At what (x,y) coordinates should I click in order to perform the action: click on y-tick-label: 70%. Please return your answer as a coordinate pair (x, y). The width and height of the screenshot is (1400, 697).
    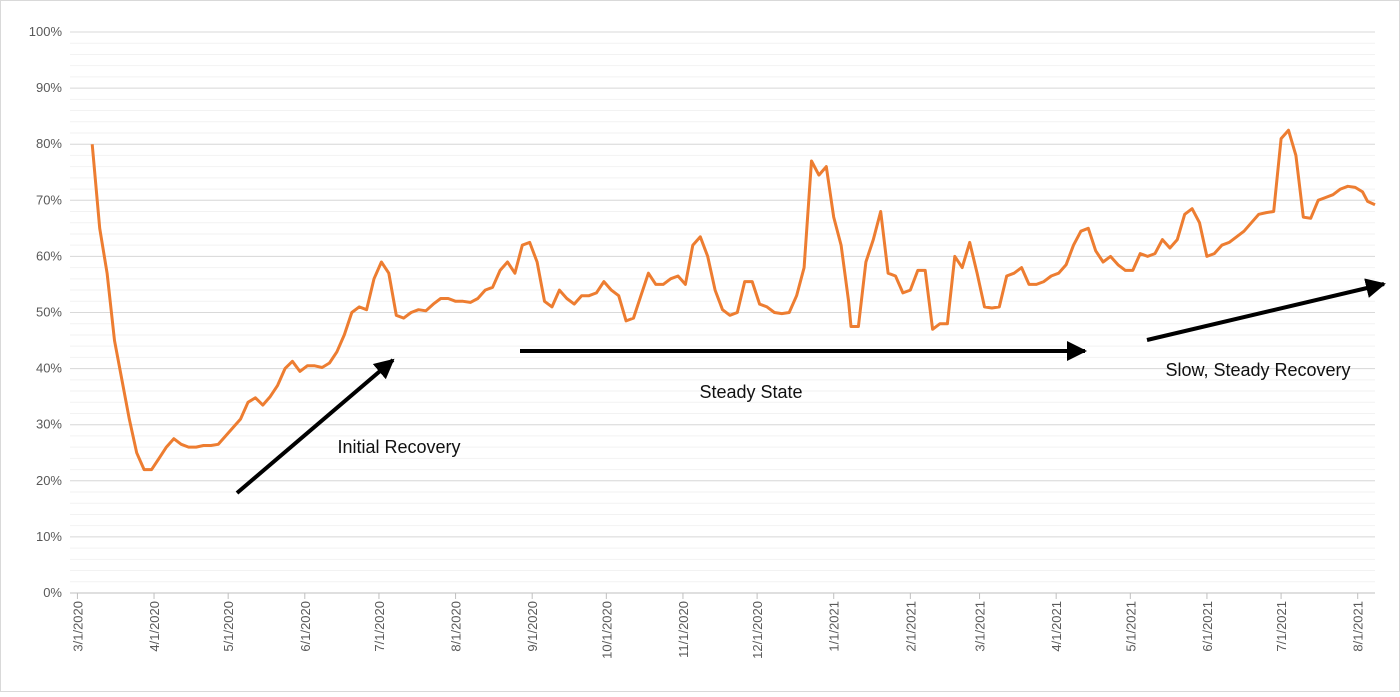
    Looking at the image, I should click on (49, 199).